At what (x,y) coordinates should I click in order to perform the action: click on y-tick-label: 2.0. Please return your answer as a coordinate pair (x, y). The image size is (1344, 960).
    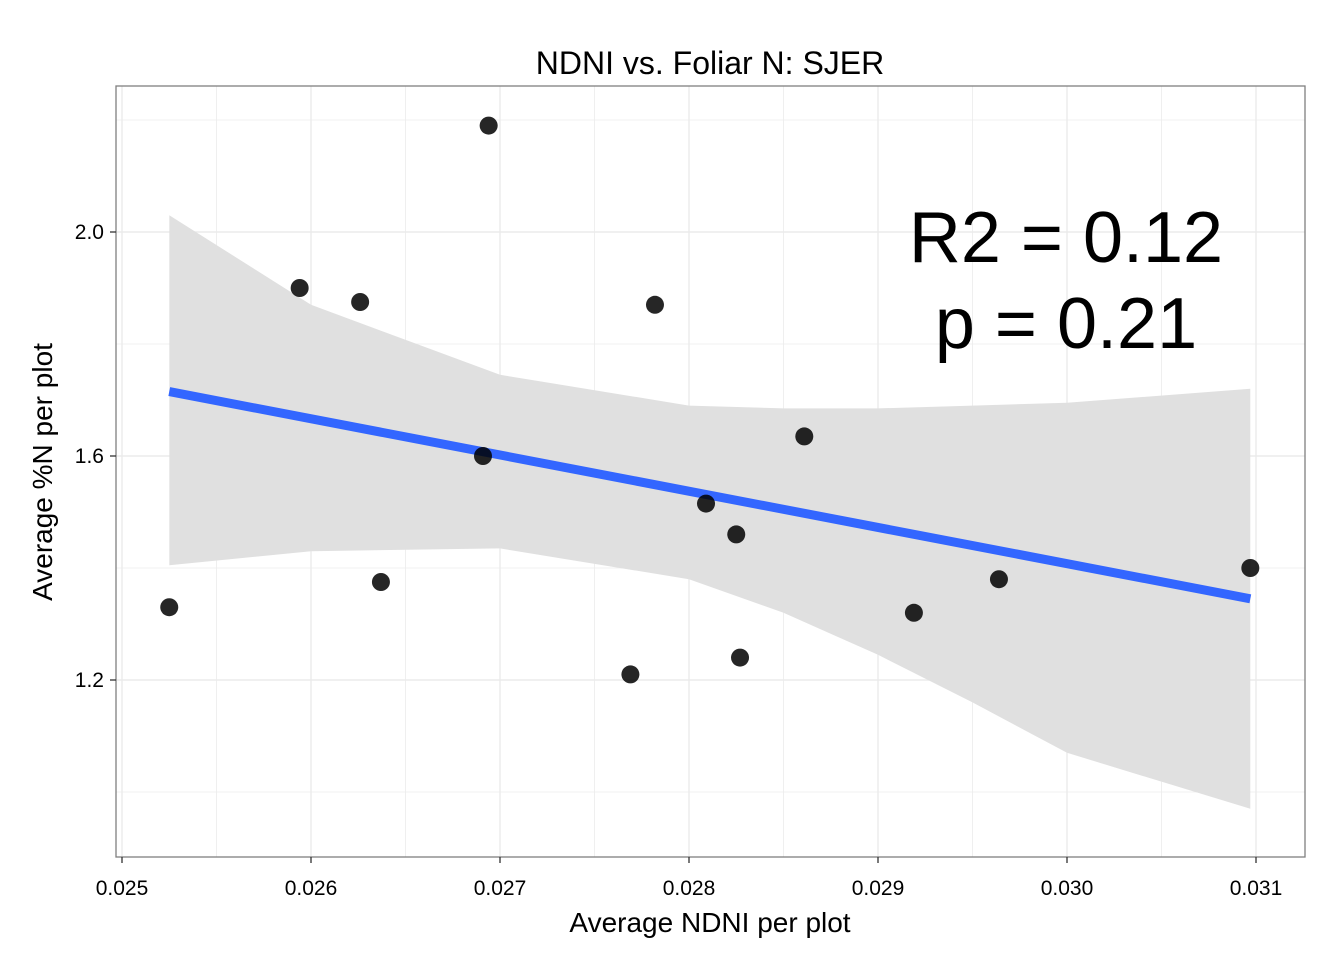
    Looking at the image, I should click on (89, 232).